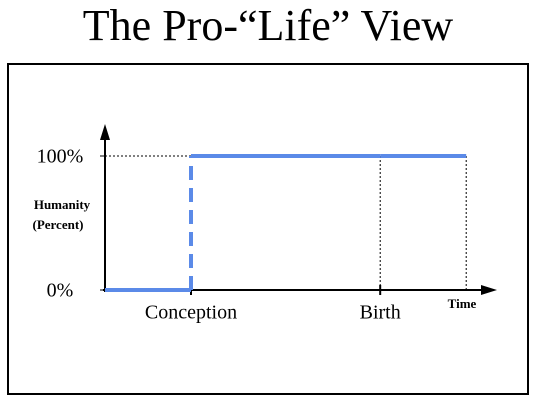  Describe the element at coordinates (489, 290) in the screenshot. I see `x-arrow` at that location.